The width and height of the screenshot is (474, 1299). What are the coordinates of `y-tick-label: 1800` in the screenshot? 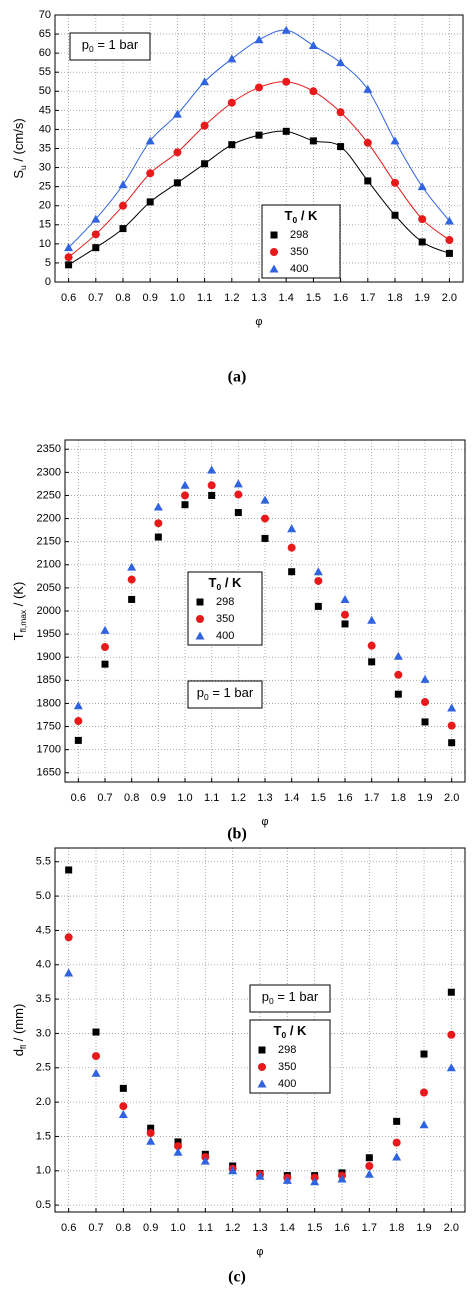 It's located at (49, 703).